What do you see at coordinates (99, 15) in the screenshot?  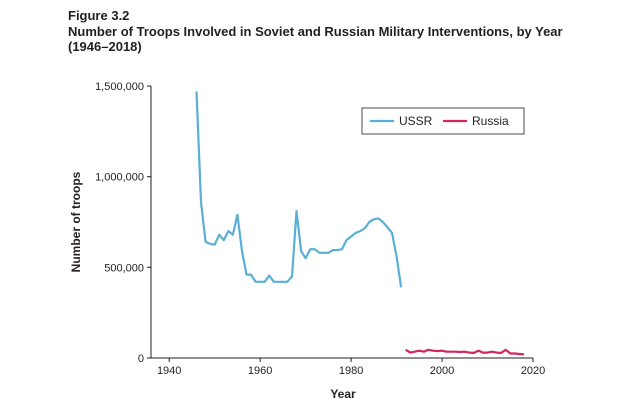 I see `figure-label: Figure 3.2` at bounding box center [99, 15].